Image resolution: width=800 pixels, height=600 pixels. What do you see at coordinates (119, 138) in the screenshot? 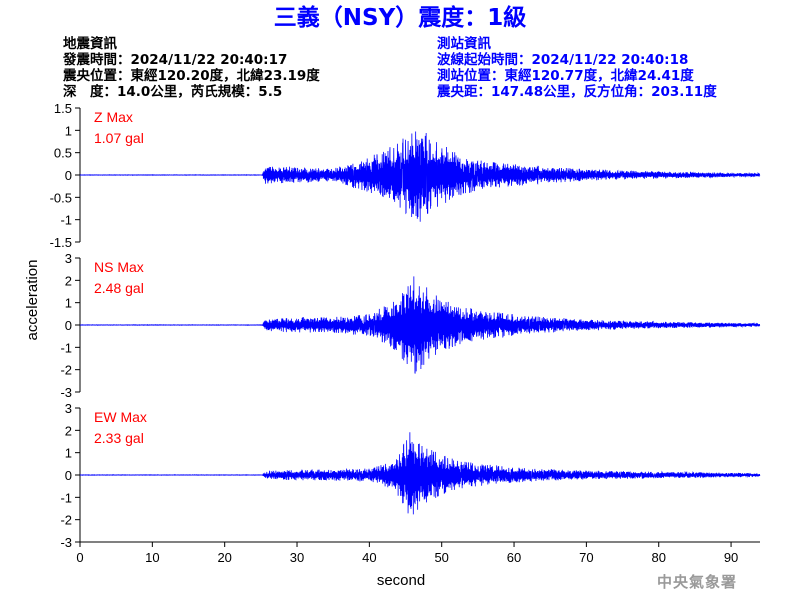
I see `max-value-z: 1.07 gal` at bounding box center [119, 138].